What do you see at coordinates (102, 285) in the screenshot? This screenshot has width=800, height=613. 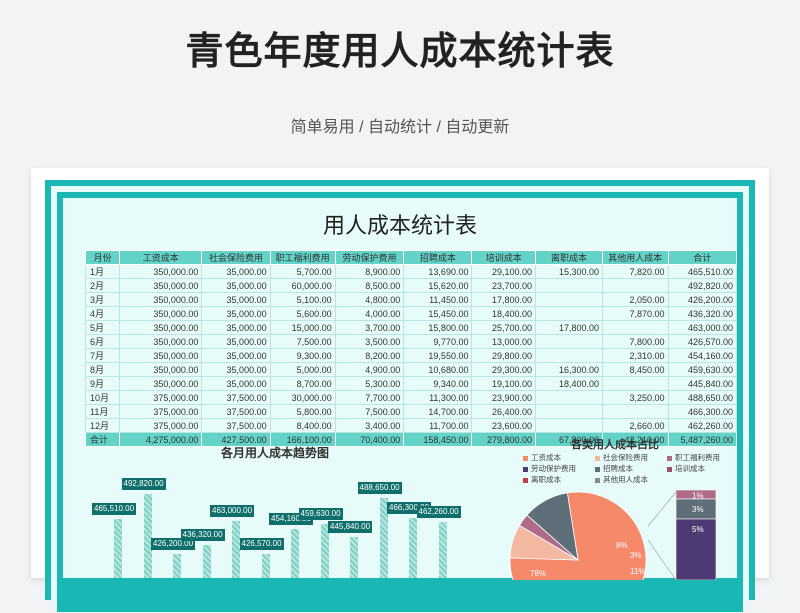 I see `table-cell: 2月` at bounding box center [102, 285].